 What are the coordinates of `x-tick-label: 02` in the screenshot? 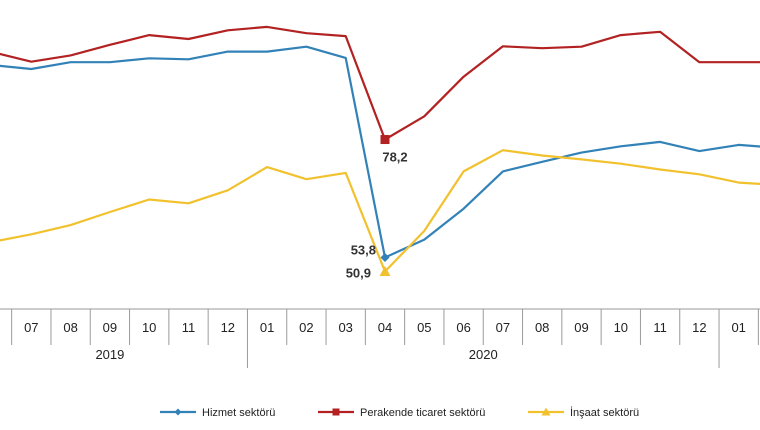 It's located at (306, 327).